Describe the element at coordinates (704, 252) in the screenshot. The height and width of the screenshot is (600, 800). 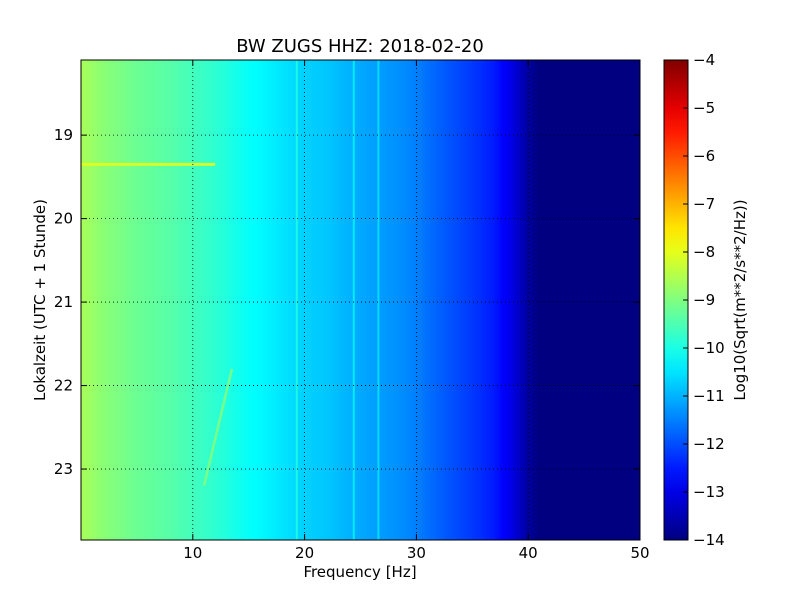
I see `colorbar-tick-label: −8` at that location.